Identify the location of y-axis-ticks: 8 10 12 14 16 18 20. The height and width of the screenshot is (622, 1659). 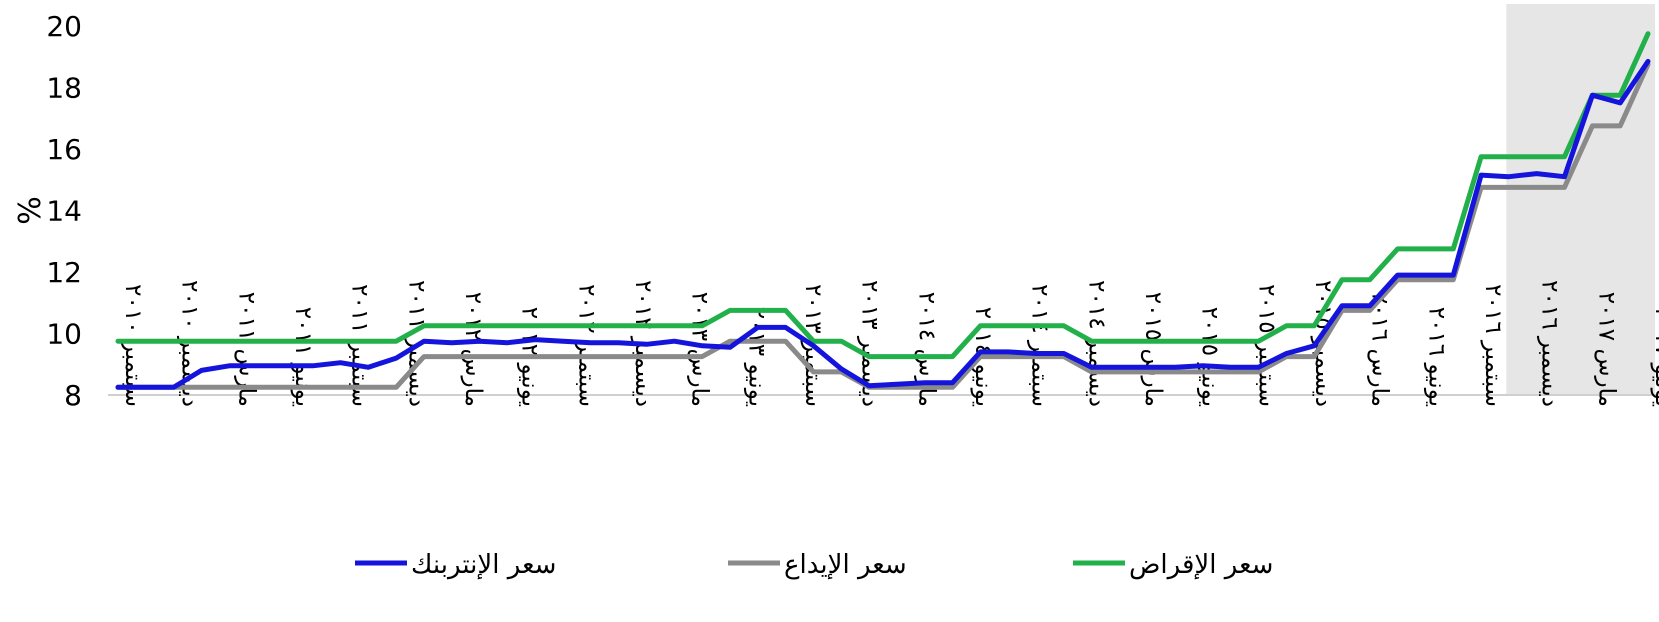
(64, 211).